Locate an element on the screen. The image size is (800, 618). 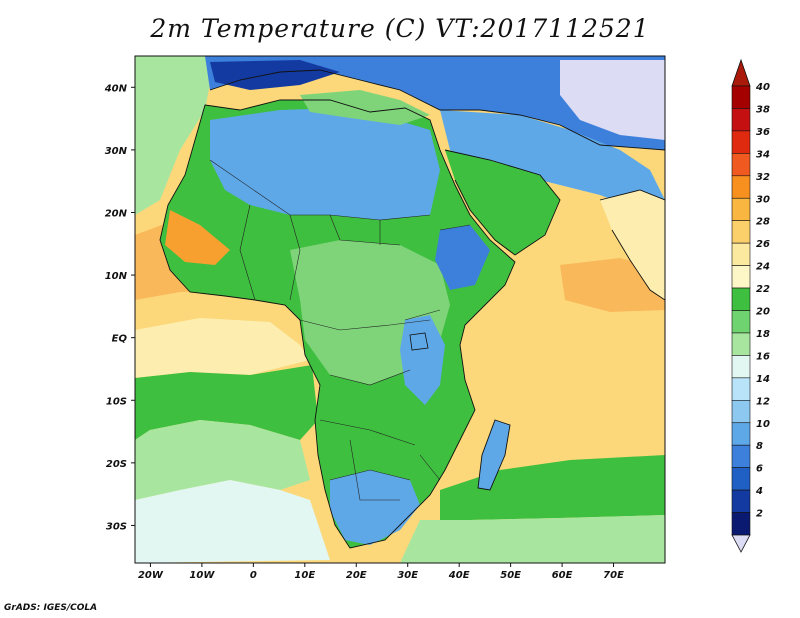
colorbar-label: 8 is located at coordinates (759, 446).